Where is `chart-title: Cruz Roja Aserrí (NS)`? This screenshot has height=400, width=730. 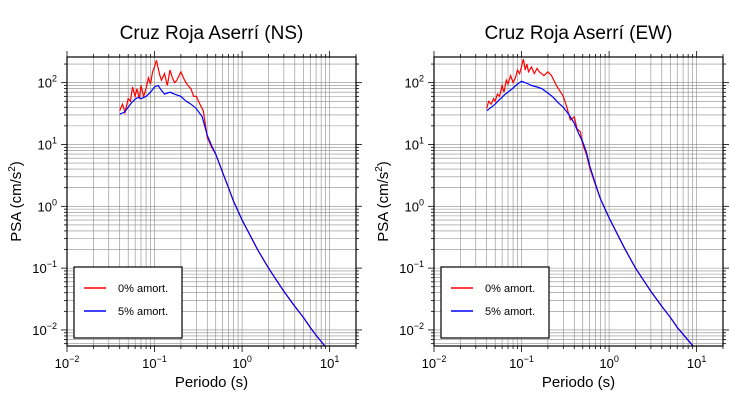
chart-title: Cruz Roja Aserrí (NS) is located at coordinates (212, 33).